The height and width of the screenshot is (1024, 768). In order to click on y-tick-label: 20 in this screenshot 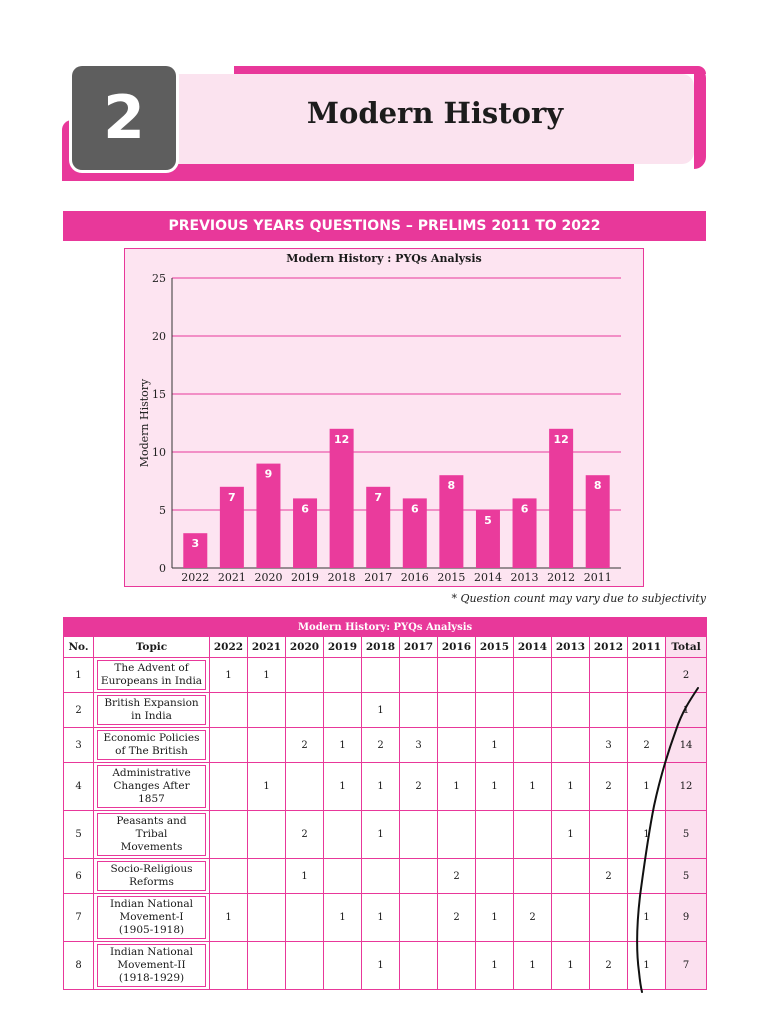, I will do `click(159, 336)`.